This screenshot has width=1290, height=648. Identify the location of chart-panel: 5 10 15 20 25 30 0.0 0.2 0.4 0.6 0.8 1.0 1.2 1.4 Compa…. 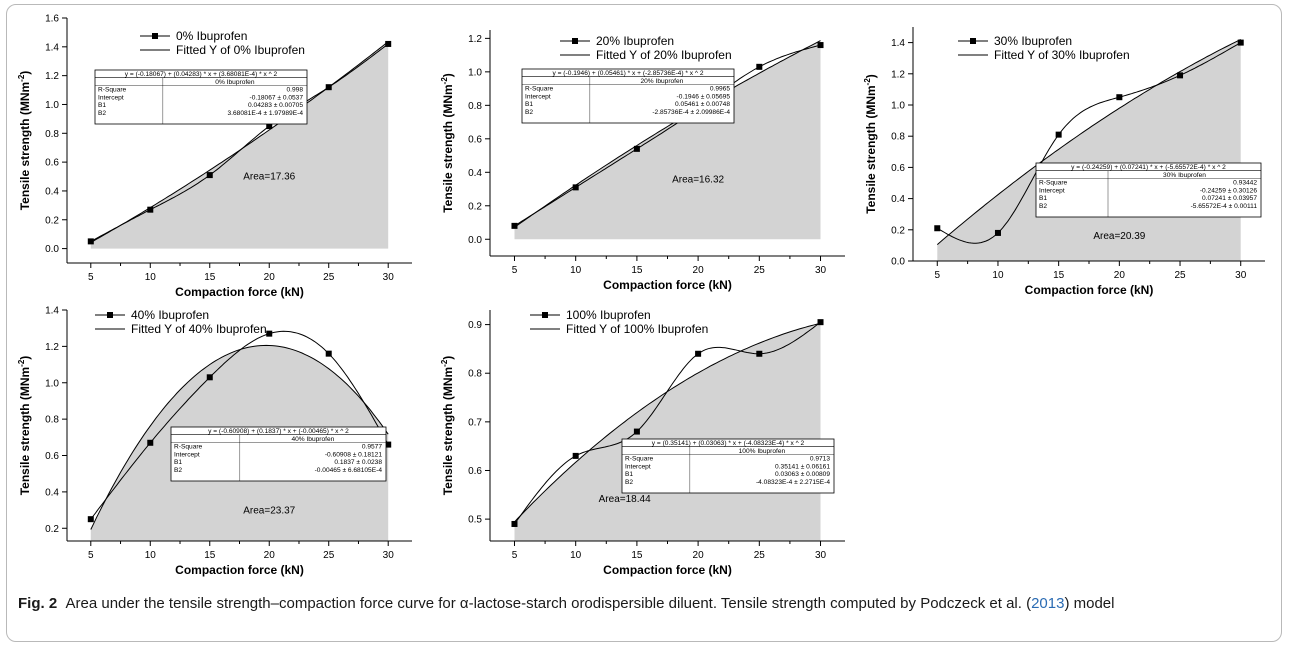
(1064, 162).